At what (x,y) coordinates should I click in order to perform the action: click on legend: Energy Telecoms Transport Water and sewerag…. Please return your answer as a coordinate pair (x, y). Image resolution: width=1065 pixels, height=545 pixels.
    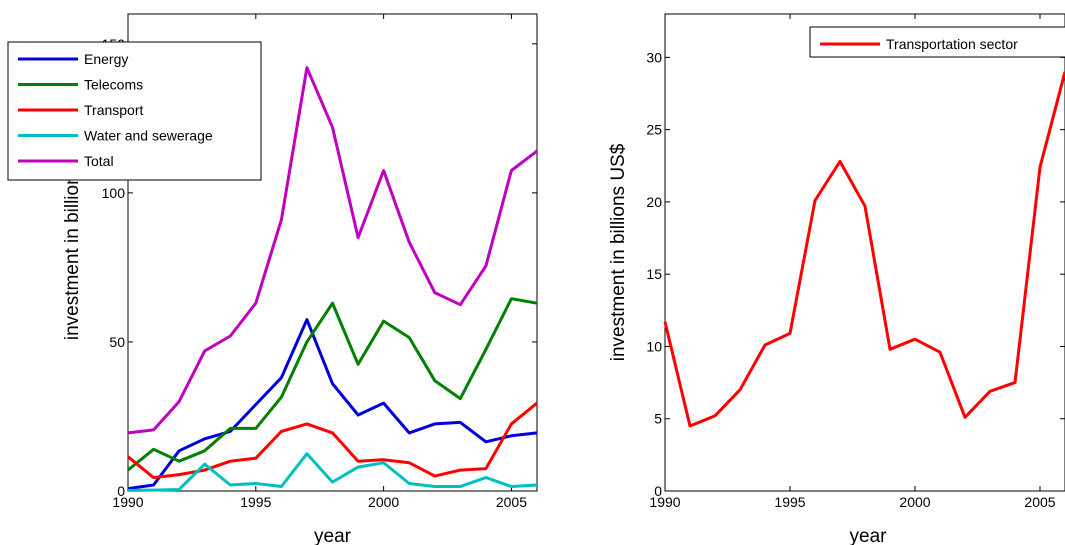
    Looking at the image, I should click on (134, 111).